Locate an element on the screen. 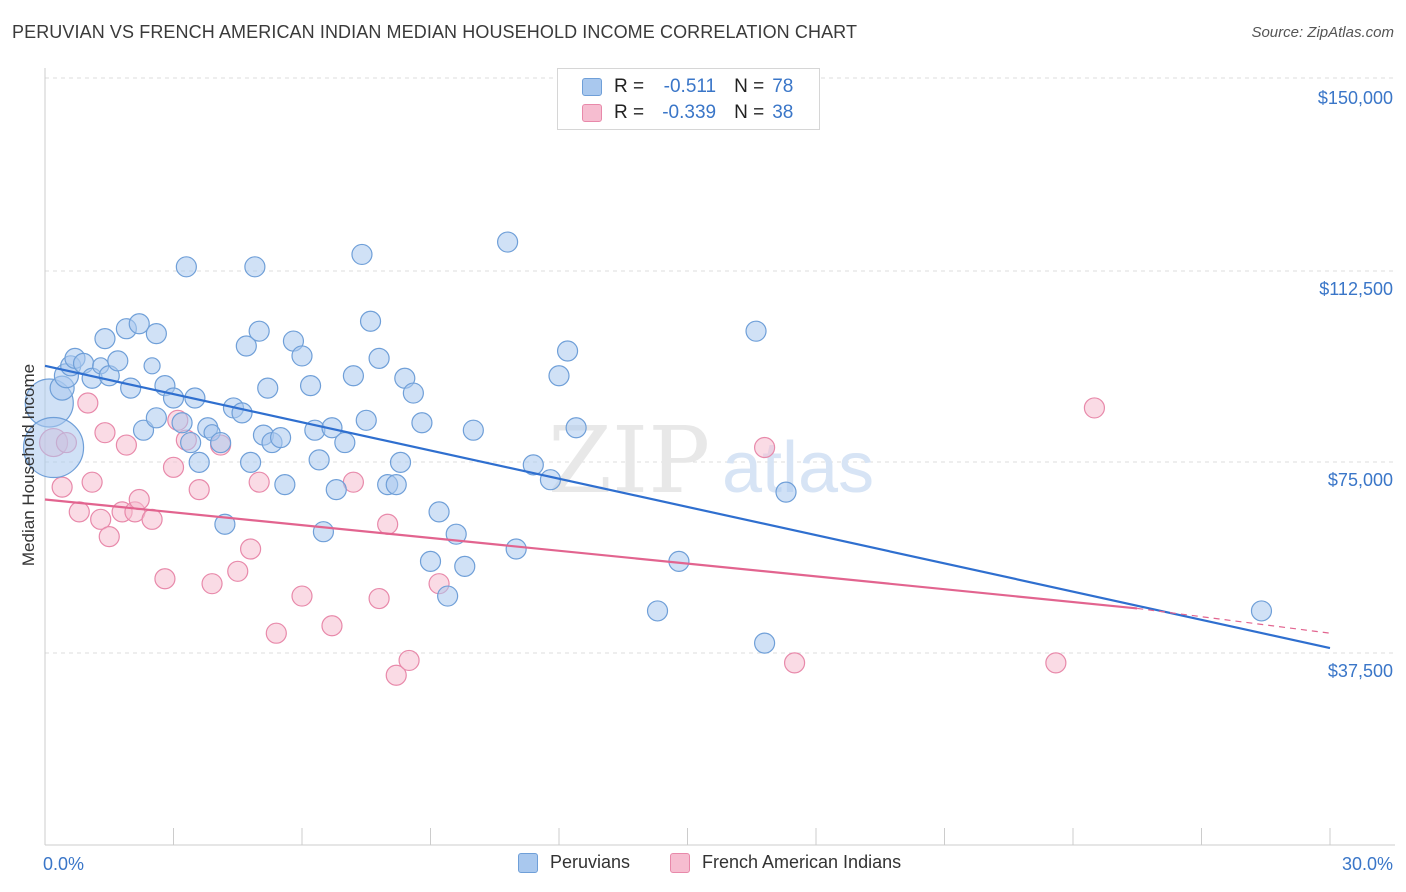  legend-r-value: -0.511 is located at coordinates (690, 86).